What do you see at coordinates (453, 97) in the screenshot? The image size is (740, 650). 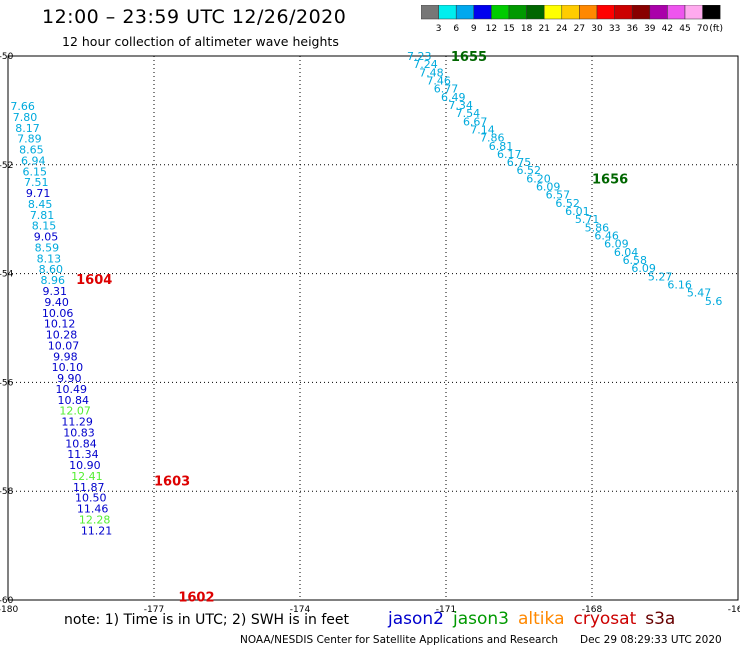 I see `wave-height-value: 6.49` at bounding box center [453, 97].